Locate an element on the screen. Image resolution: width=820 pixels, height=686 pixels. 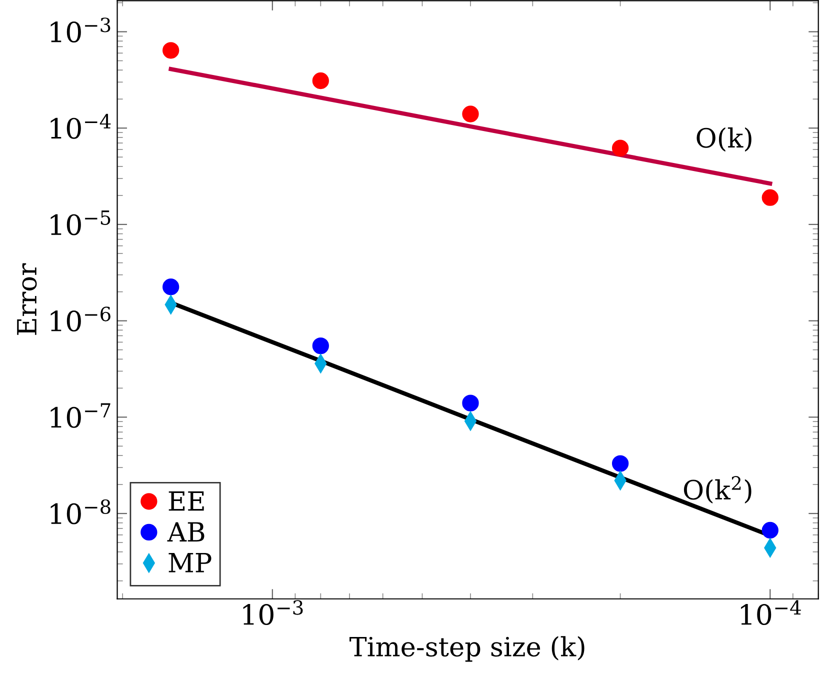
y-tick-label: 10$^{−3}$ is located at coordinates (80, 30).